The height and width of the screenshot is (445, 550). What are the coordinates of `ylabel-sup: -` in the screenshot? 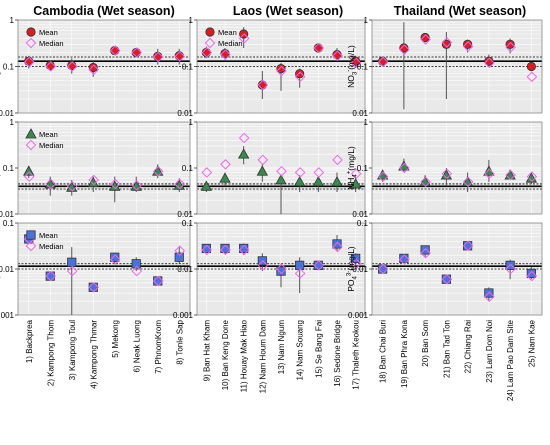 It's located at (350, 71).